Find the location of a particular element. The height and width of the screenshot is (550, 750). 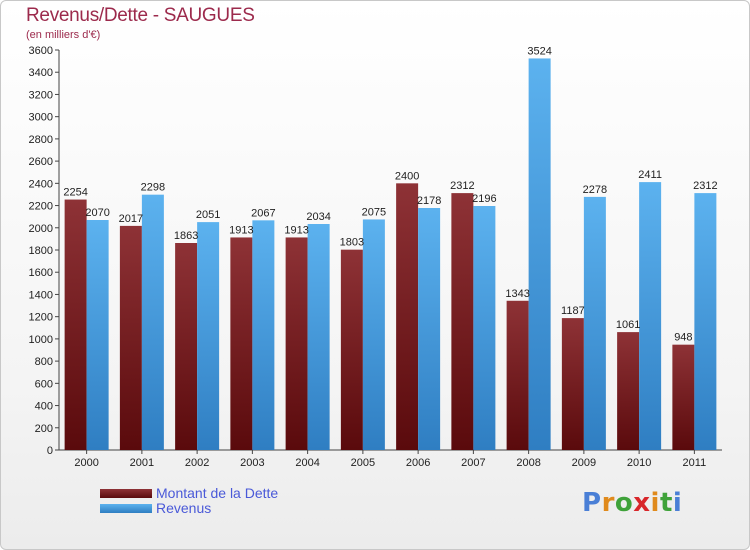

data-label-dette: 1863 is located at coordinates (186, 236).